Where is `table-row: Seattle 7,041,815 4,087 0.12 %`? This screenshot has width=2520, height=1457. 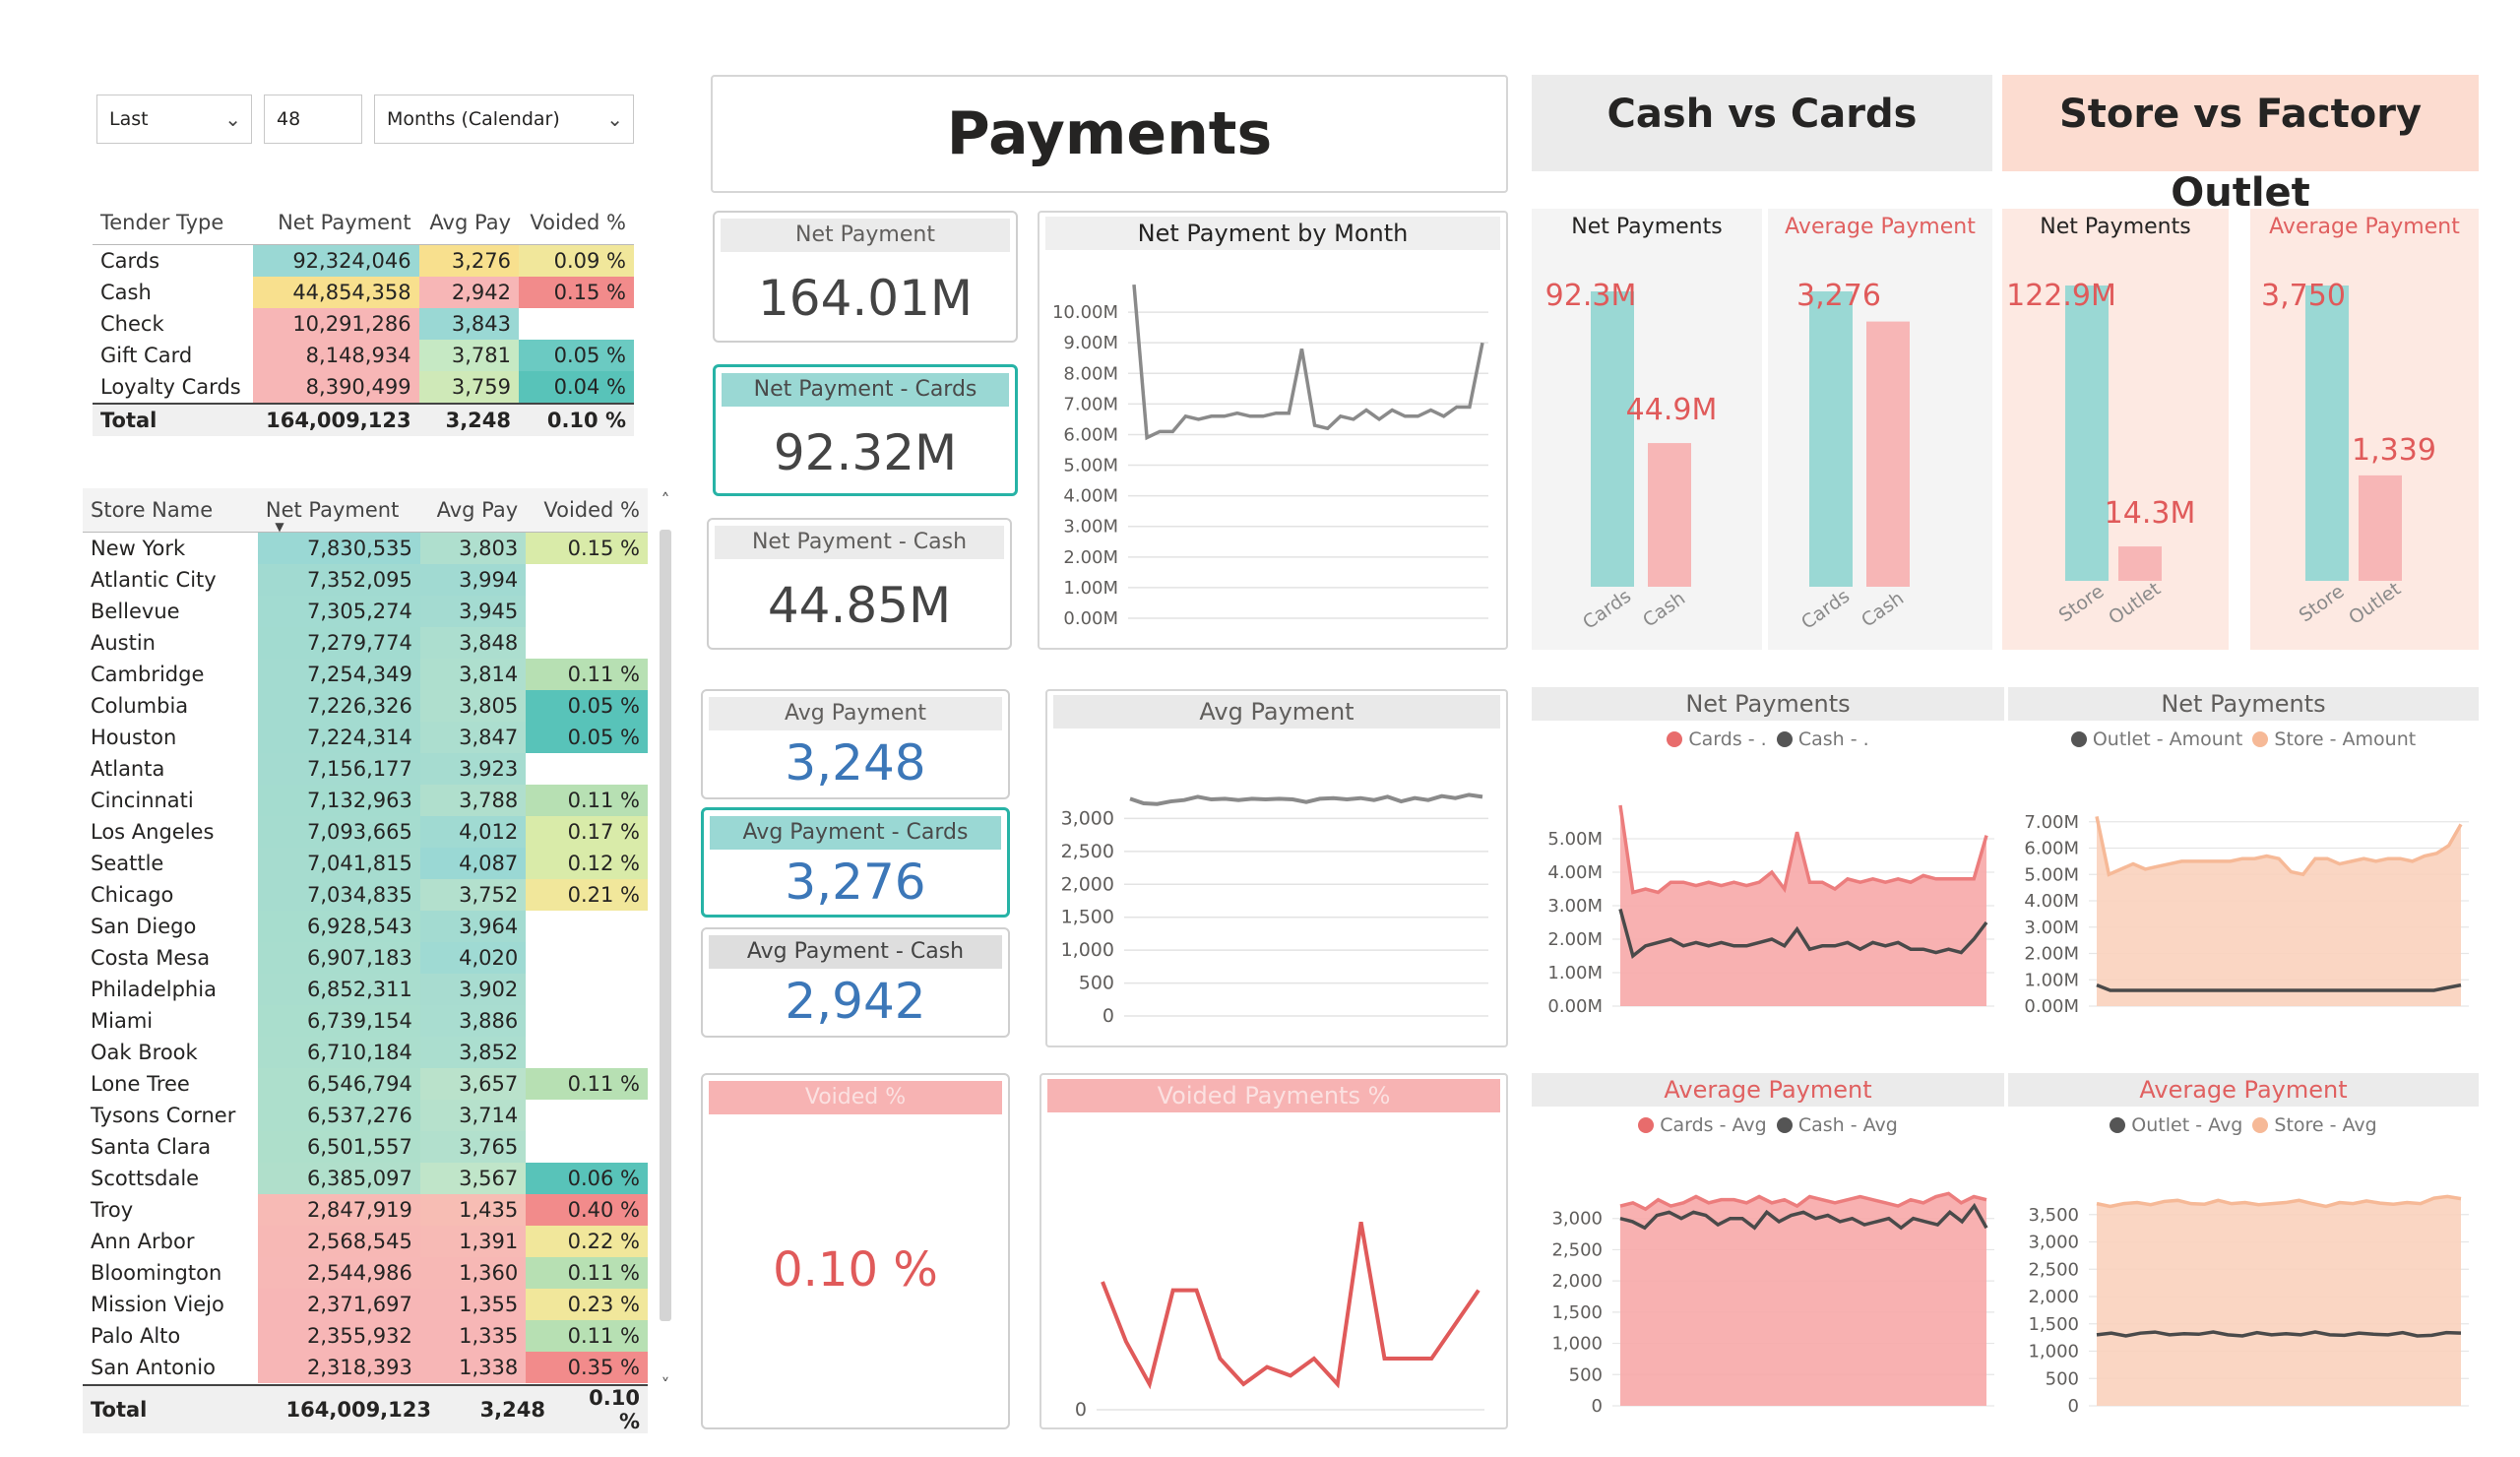
table-row: Seattle 7,041,815 4,087 0.12 % is located at coordinates (365, 863).